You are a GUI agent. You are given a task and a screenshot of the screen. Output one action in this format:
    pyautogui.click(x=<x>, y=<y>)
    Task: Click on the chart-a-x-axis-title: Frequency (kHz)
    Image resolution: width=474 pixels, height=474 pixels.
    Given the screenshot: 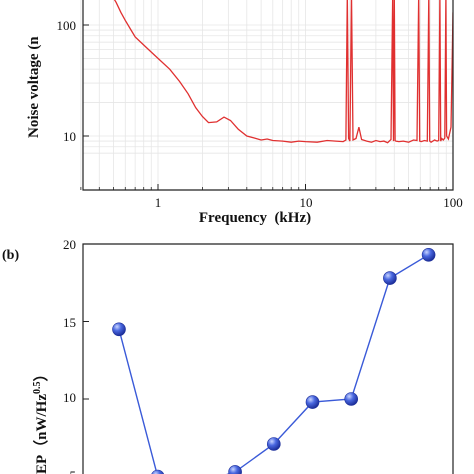 What is the action you would take?
    pyautogui.click(x=255, y=218)
    